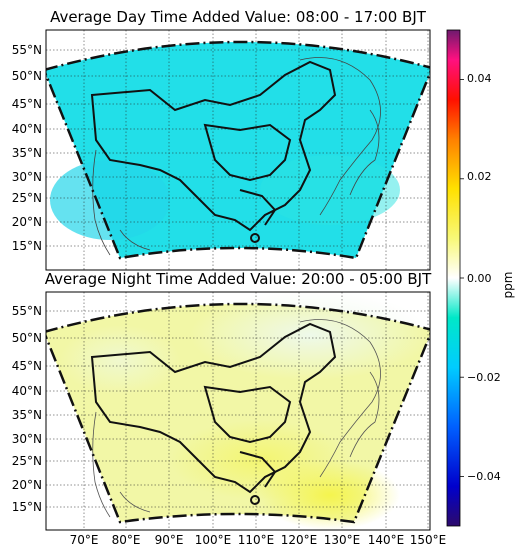  What do you see at coordinates (462, 278) in the screenshot?
I see `colorbar-ticks` at bounding box center [462, 278].